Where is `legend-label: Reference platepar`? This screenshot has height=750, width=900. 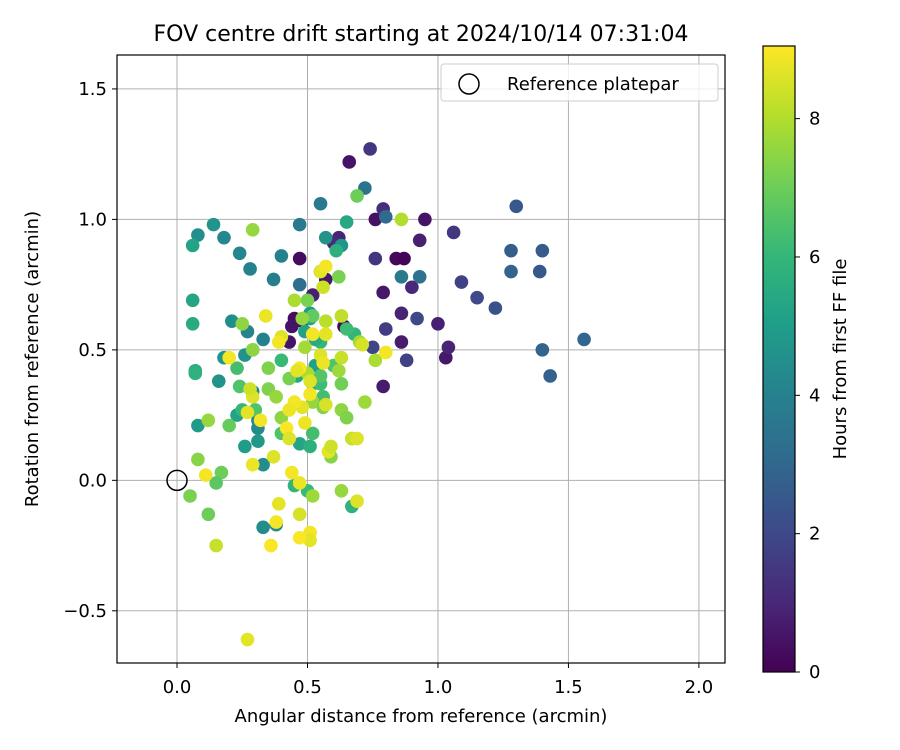
legend-label: Reference platepar is located at coordinates (593, 84).